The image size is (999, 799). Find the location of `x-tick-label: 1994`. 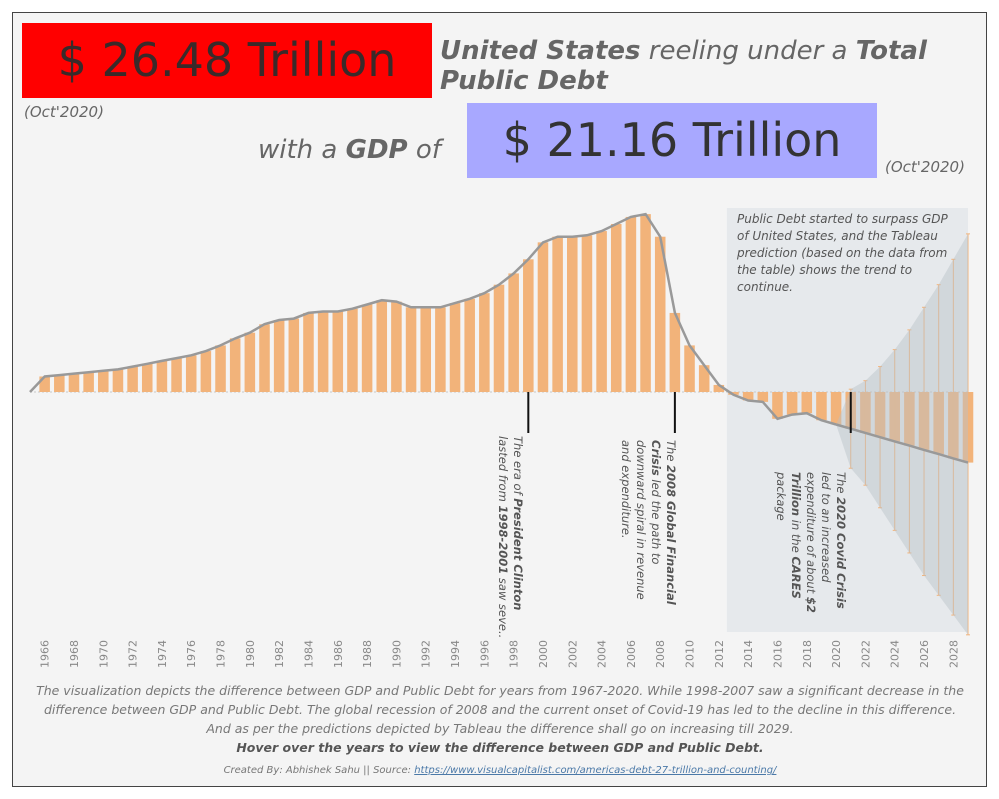

x-tick-label: 1994 is located at coordinates (455, 654).